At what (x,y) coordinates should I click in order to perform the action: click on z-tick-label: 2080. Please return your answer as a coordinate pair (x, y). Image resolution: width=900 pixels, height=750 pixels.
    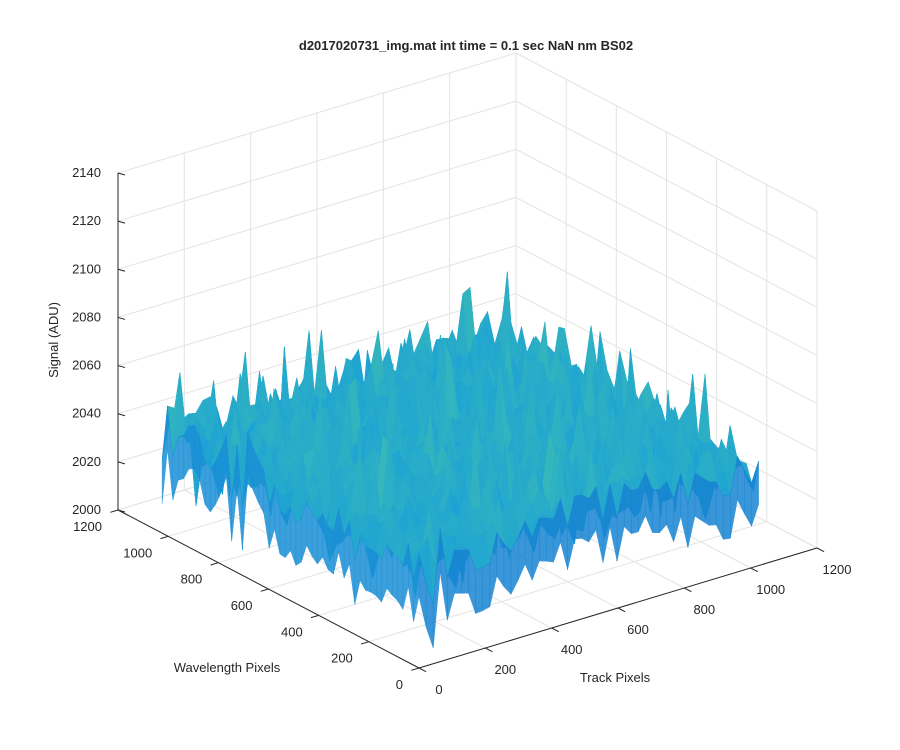
    Looking at the image, I should click on (86, 316).